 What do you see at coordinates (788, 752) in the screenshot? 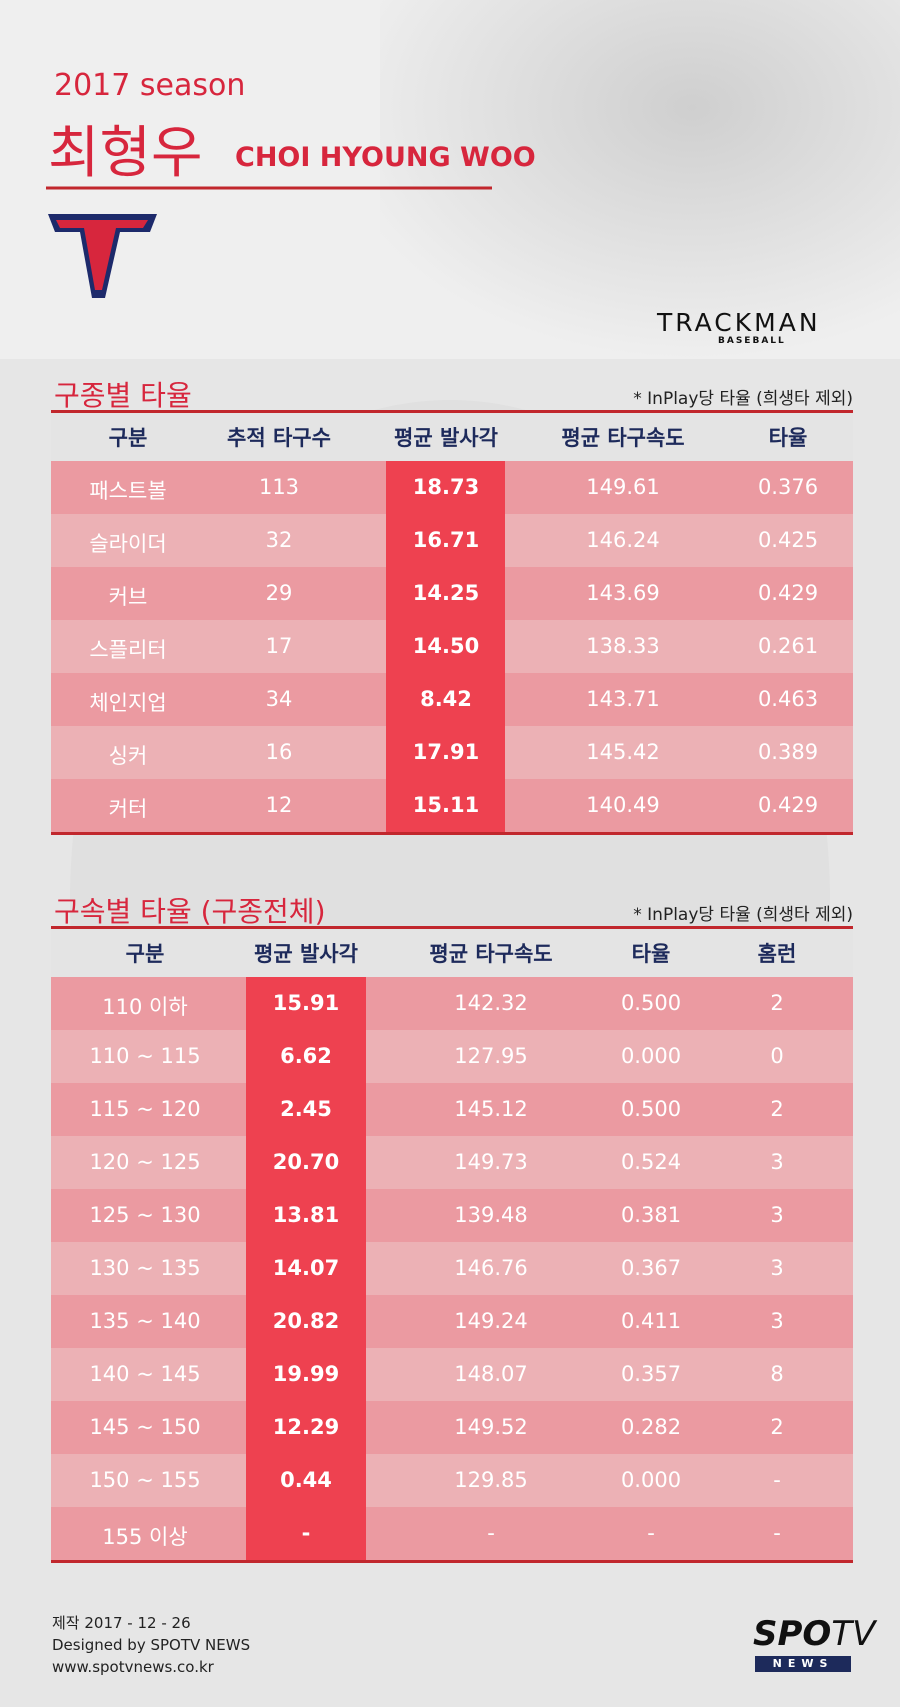
I see `table-cell: 0.389` at bounding box center [788, 752].